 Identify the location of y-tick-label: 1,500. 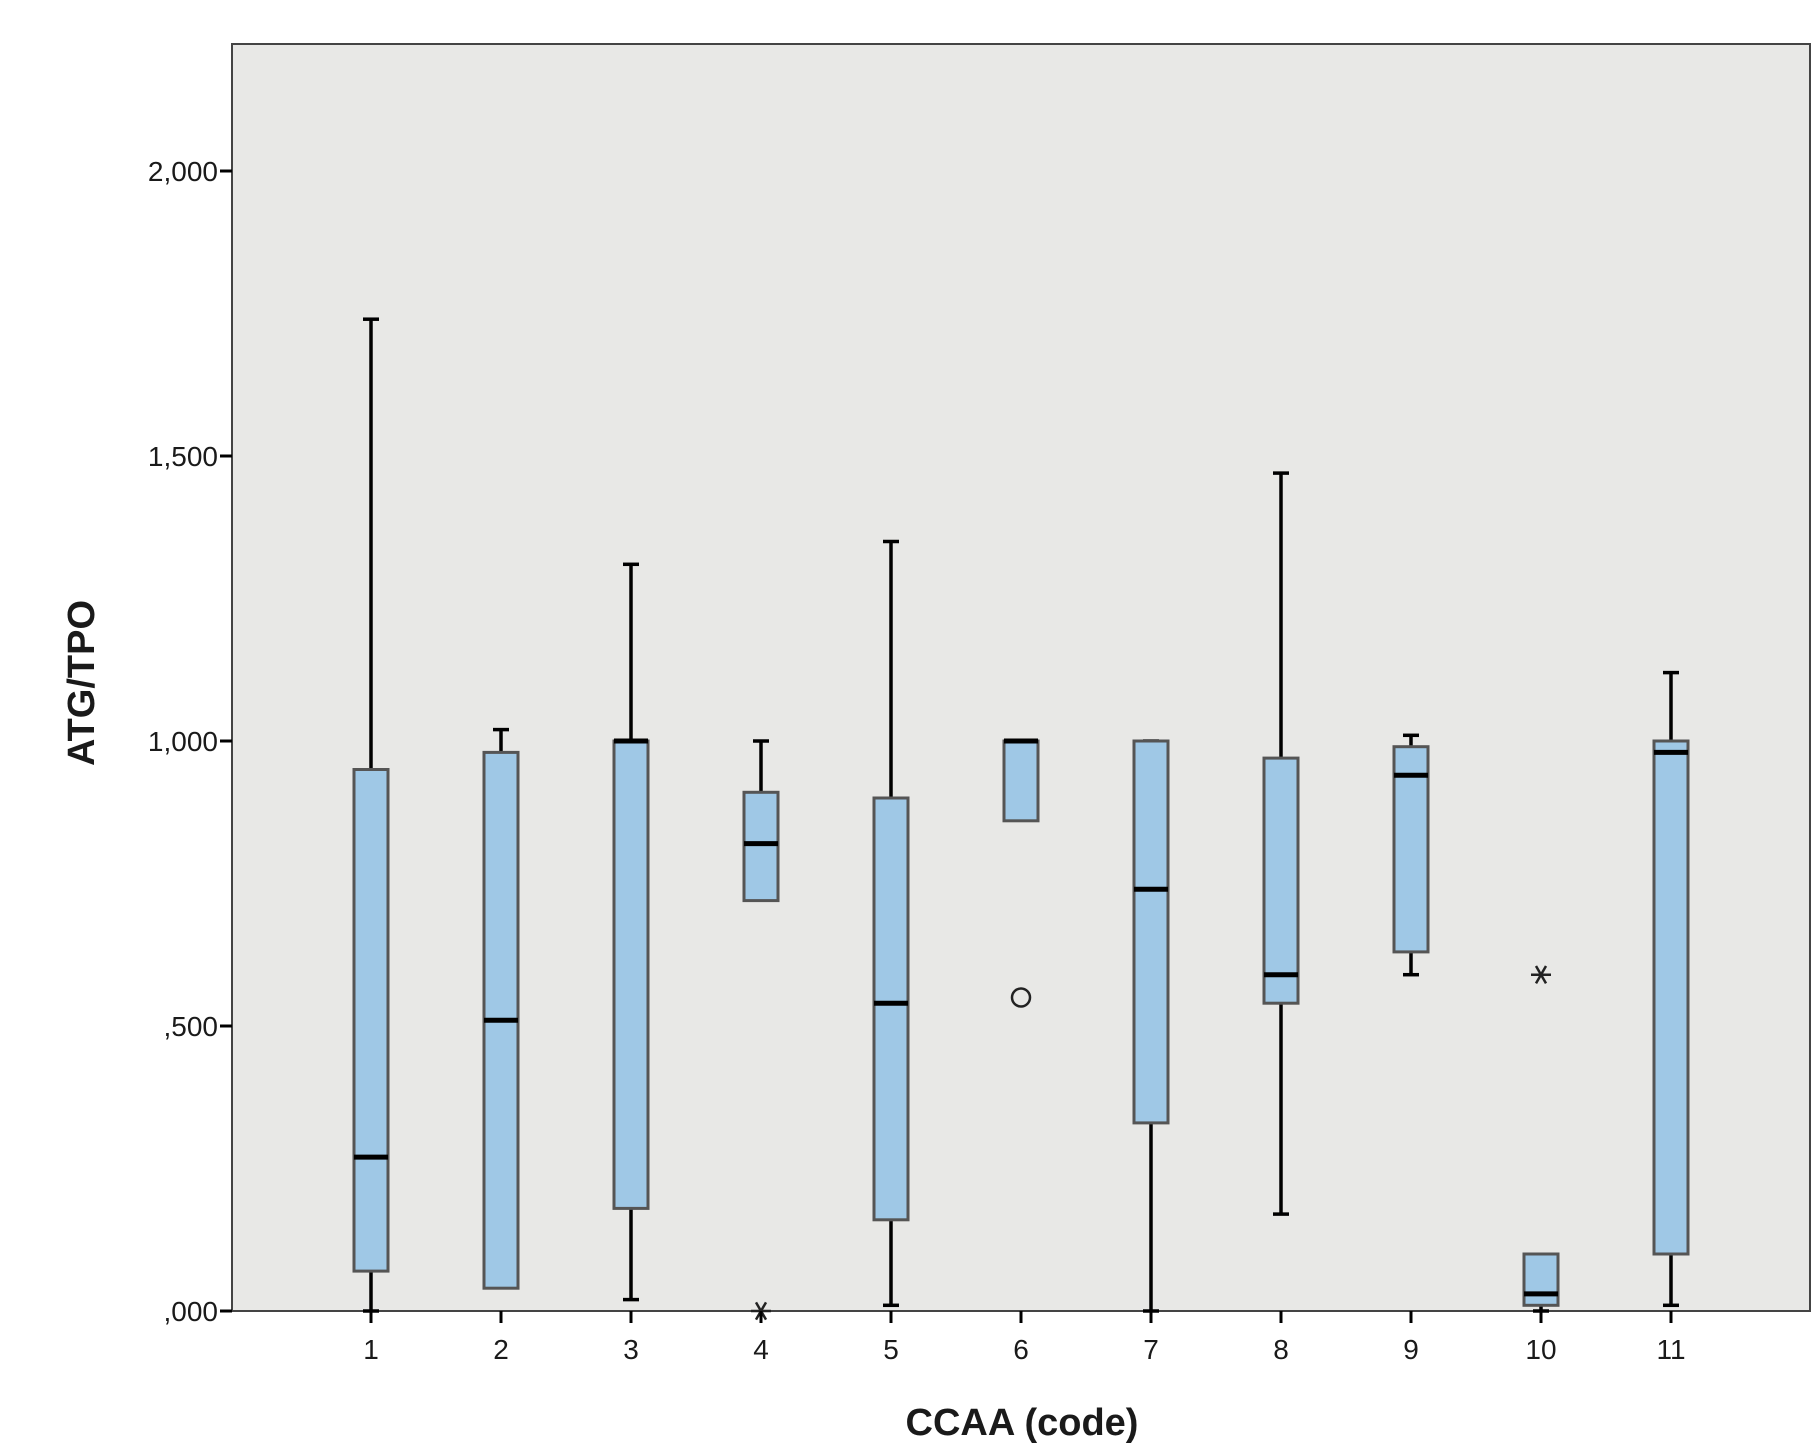
(183, 456).